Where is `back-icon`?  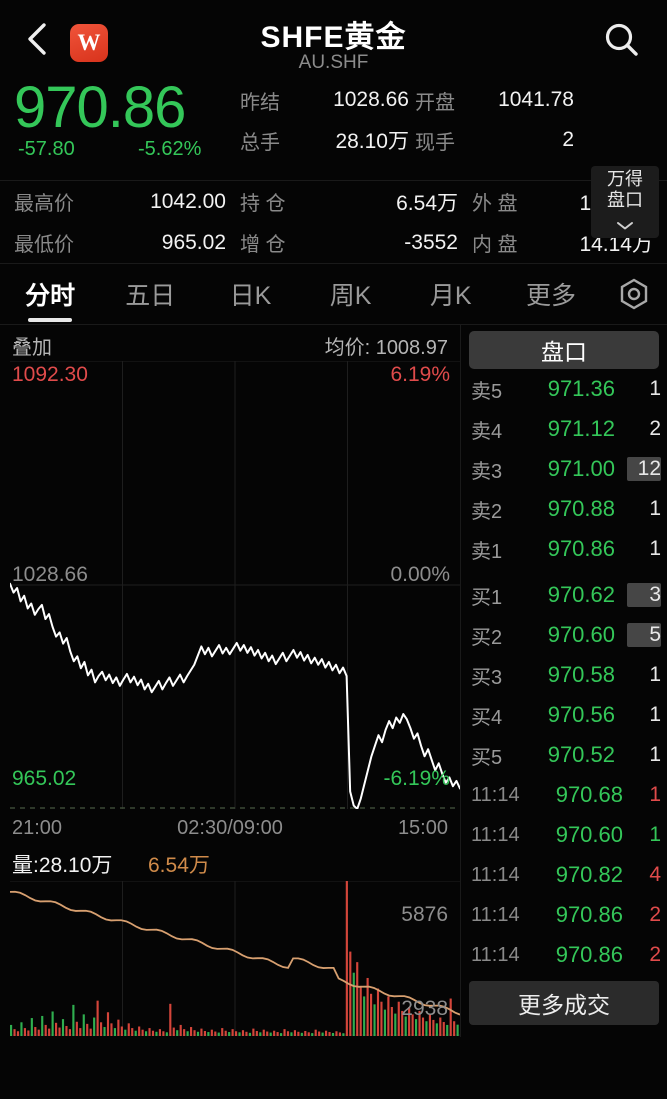 back-icon is located at coordinates (37, 39).